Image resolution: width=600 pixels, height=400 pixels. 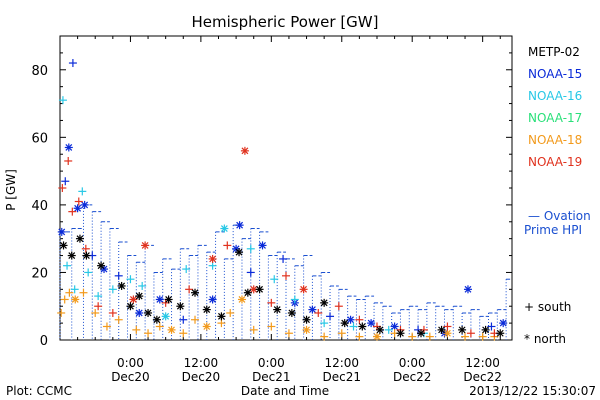 I want to click on y-tick-label: 40, so click(x=39, y=206).